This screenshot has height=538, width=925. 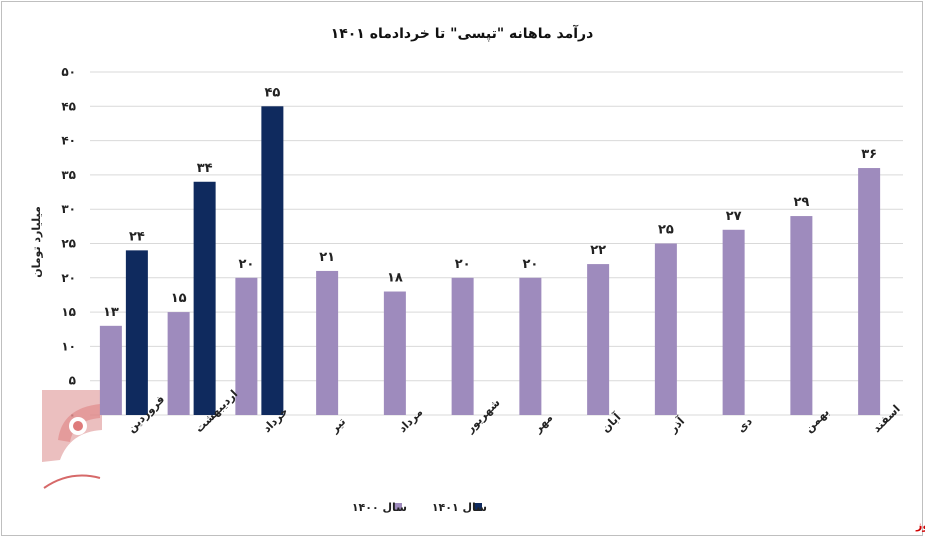 I want to click on data-label: ۳۶, so click(x=869, y=154).